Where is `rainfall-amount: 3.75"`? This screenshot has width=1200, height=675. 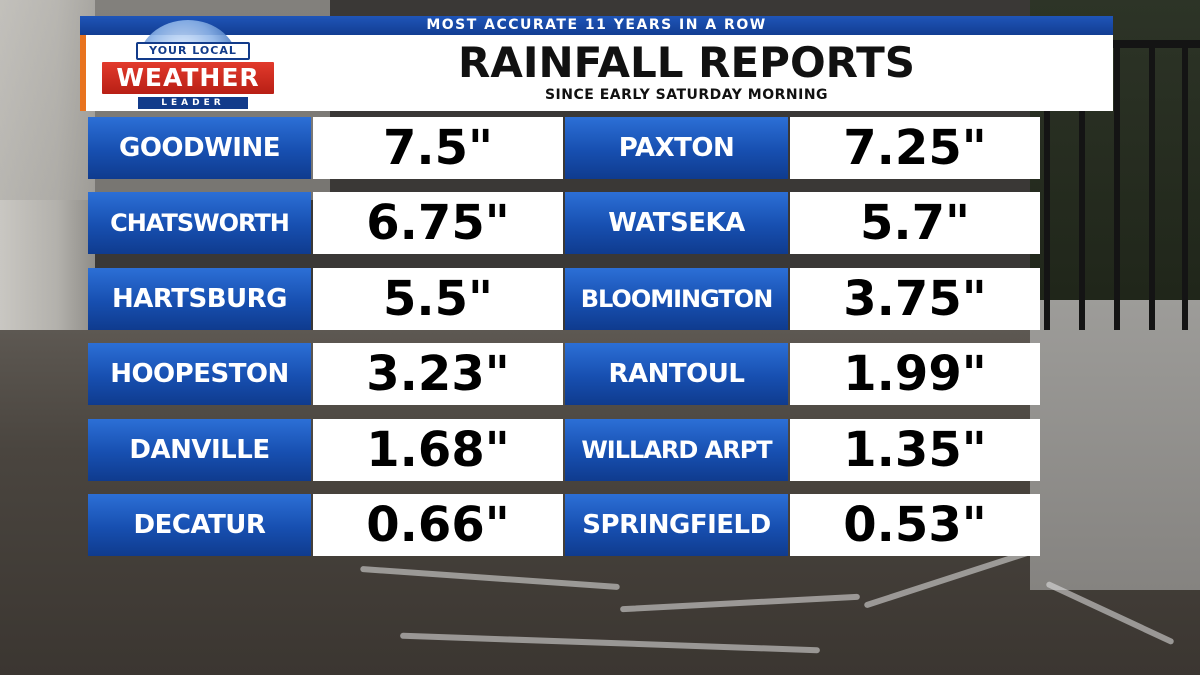 rainfall-amount: 3.75" is located at coordinates (915, 299).